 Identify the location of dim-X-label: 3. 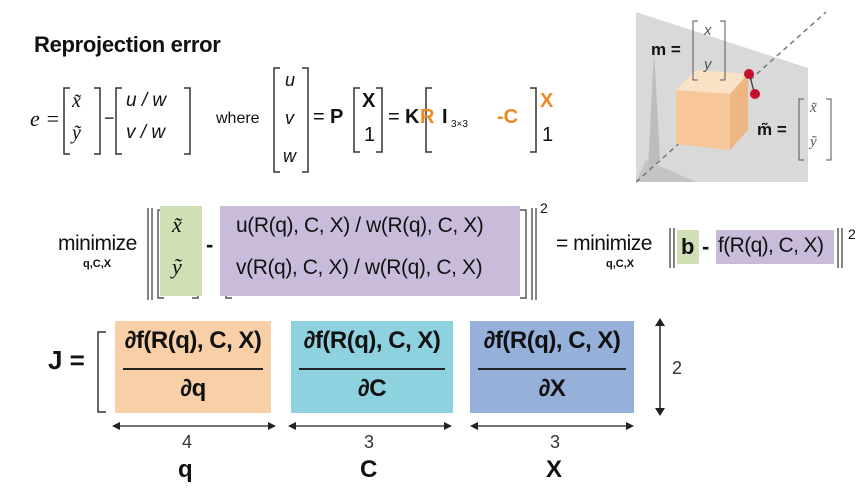
(555, 442).